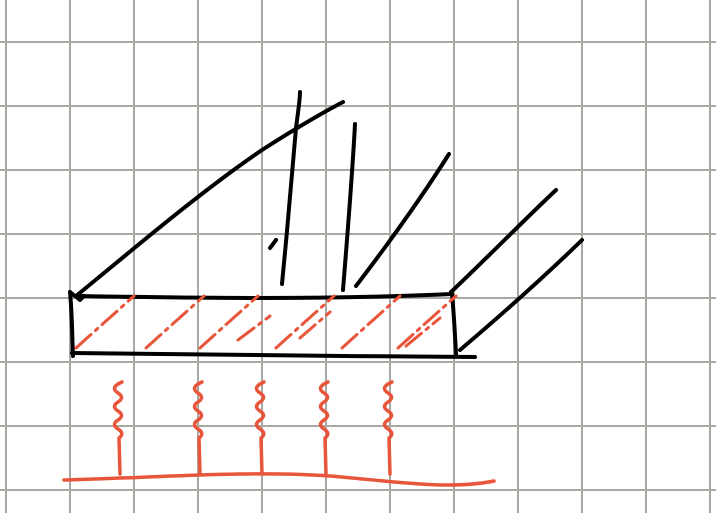  Describe the element at coordinates (209, 199) in the screenshot. I see `ray-left-diagonal` at that location.